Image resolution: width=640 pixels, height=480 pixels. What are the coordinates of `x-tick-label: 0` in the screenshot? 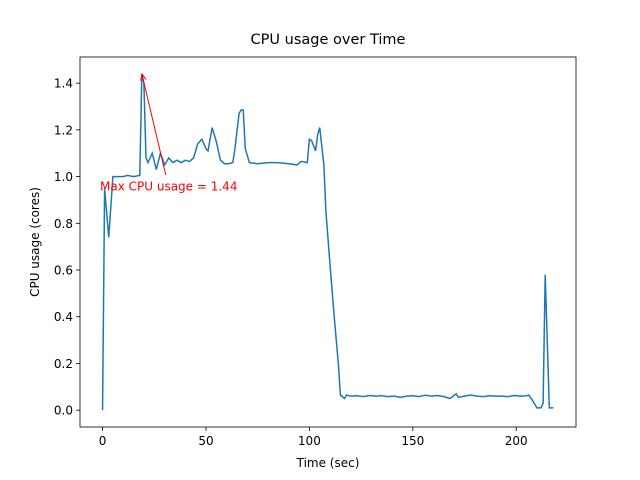 It's located at (103, 441).